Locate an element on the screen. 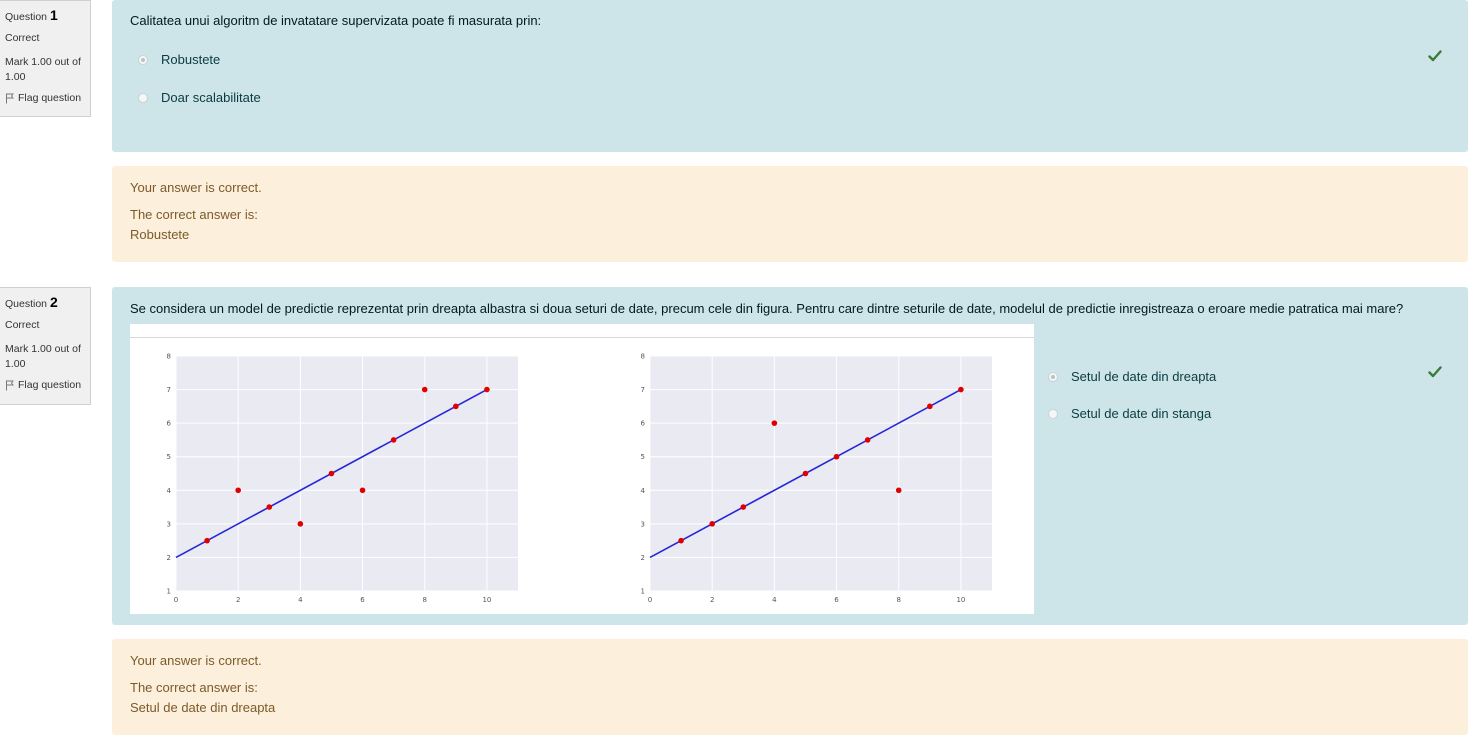  question-number: Question 1 is located at coordinates (31, 15).